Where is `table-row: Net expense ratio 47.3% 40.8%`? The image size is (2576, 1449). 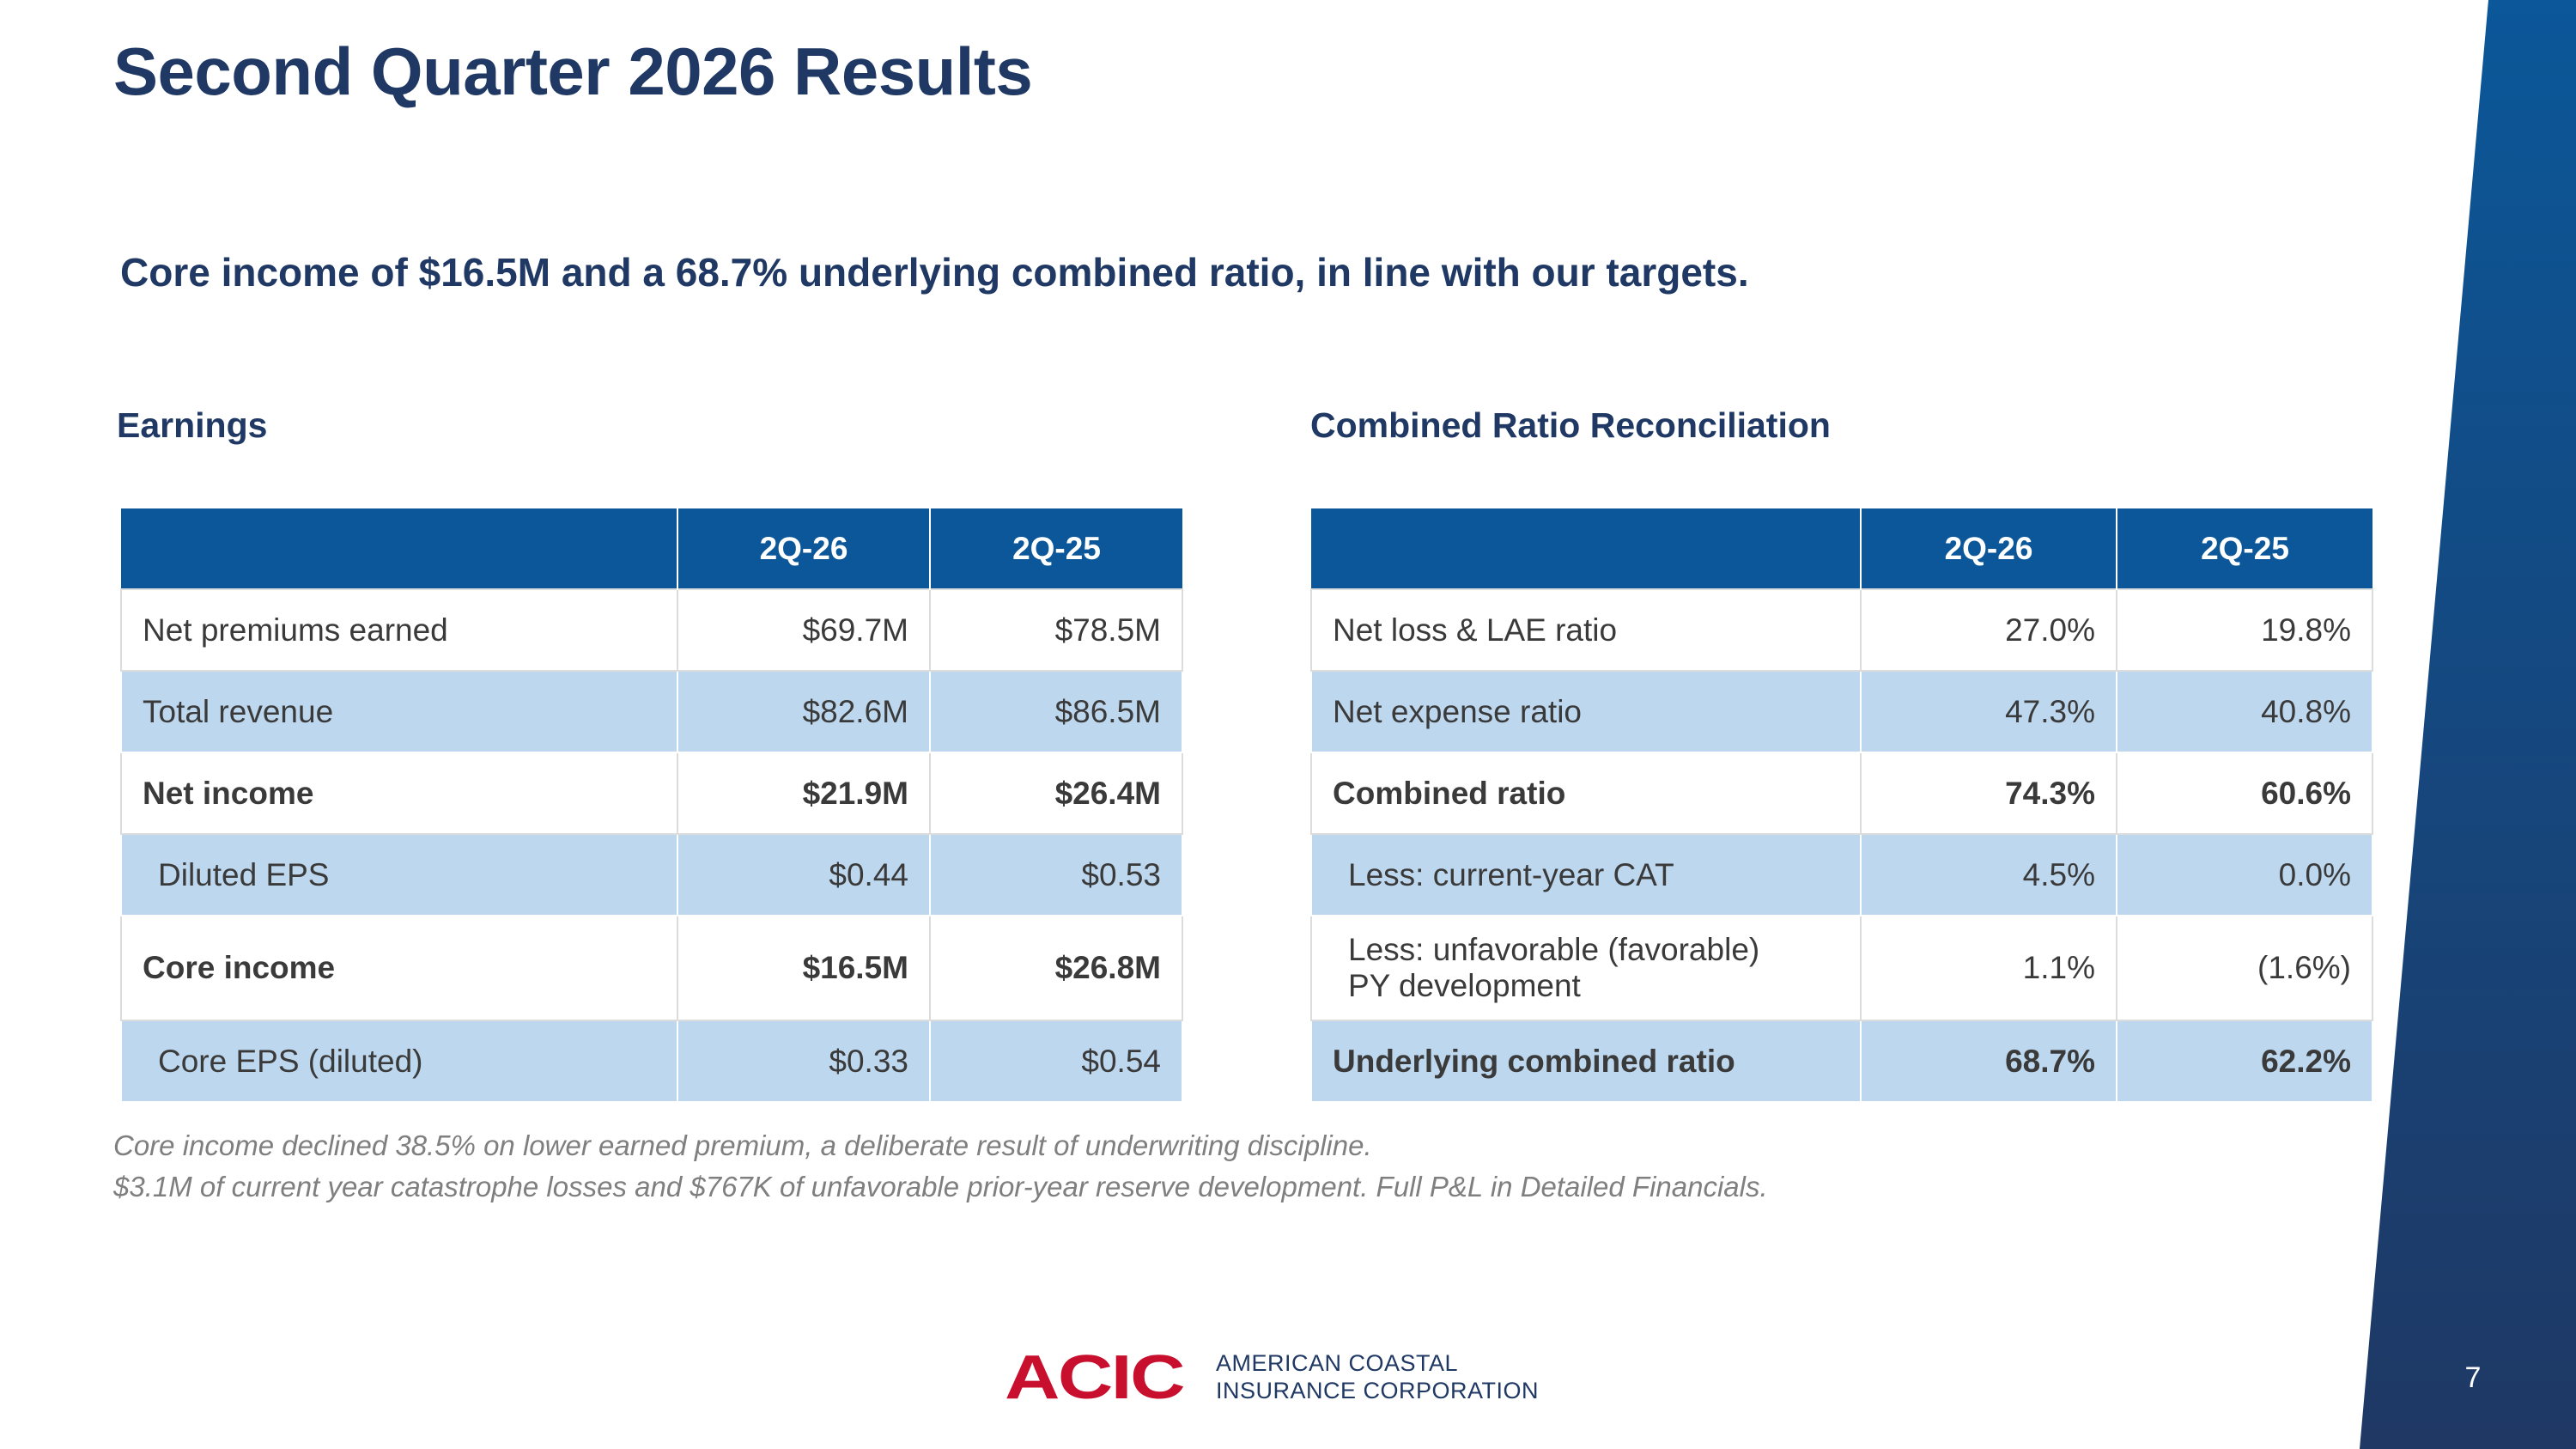
table-row: Net expense ratio 47.3% 40.8% is located at coordinates (1842, 711).